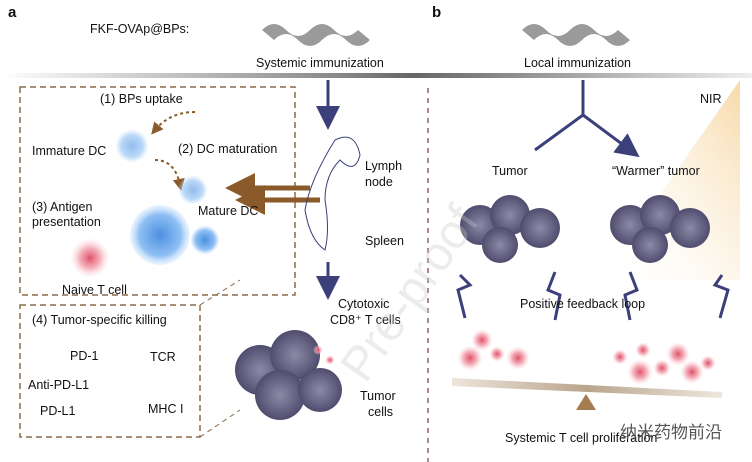 Image resolution: width=752 pixels, height=462 pixels. I want to click on mature-dc-label: Mature DC, so click(228, 211).